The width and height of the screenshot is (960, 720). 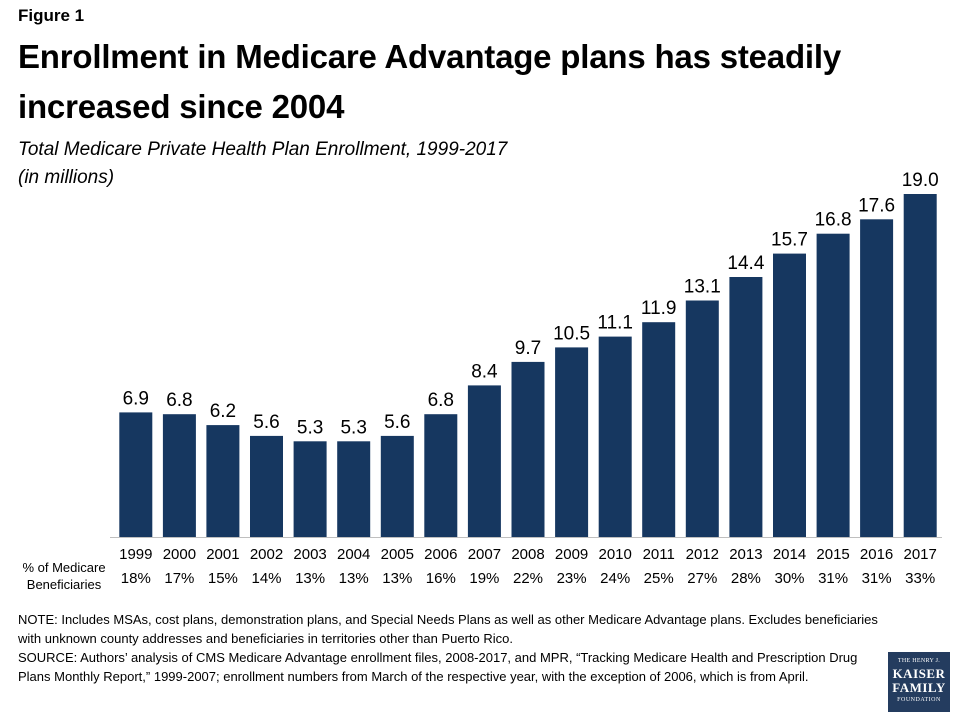 I want to click on bar-value-label-2001: 6.2, so click(x=223, y=411).